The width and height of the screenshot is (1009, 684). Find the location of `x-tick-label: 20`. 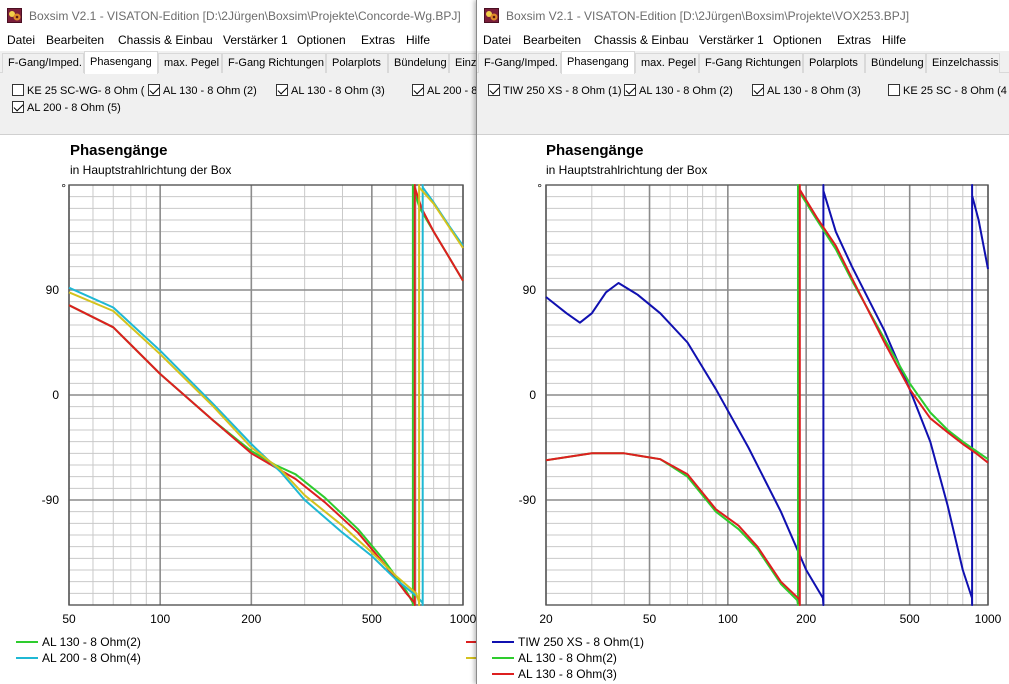

x-tick-label: 20 is located at coordinates (546, 619).